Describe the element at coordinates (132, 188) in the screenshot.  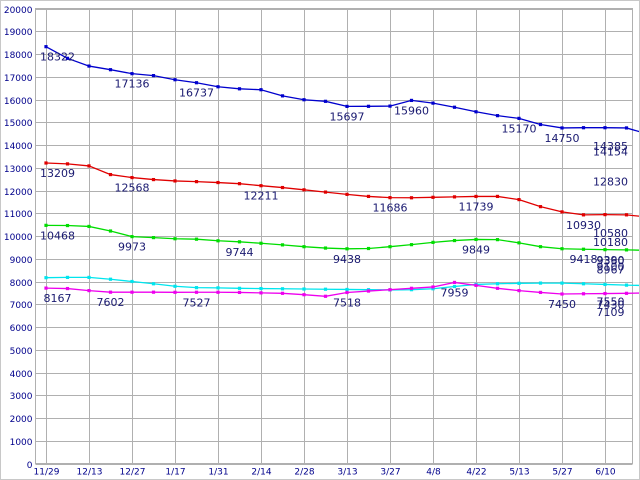
I see `data-point-label: 12568` at that location.